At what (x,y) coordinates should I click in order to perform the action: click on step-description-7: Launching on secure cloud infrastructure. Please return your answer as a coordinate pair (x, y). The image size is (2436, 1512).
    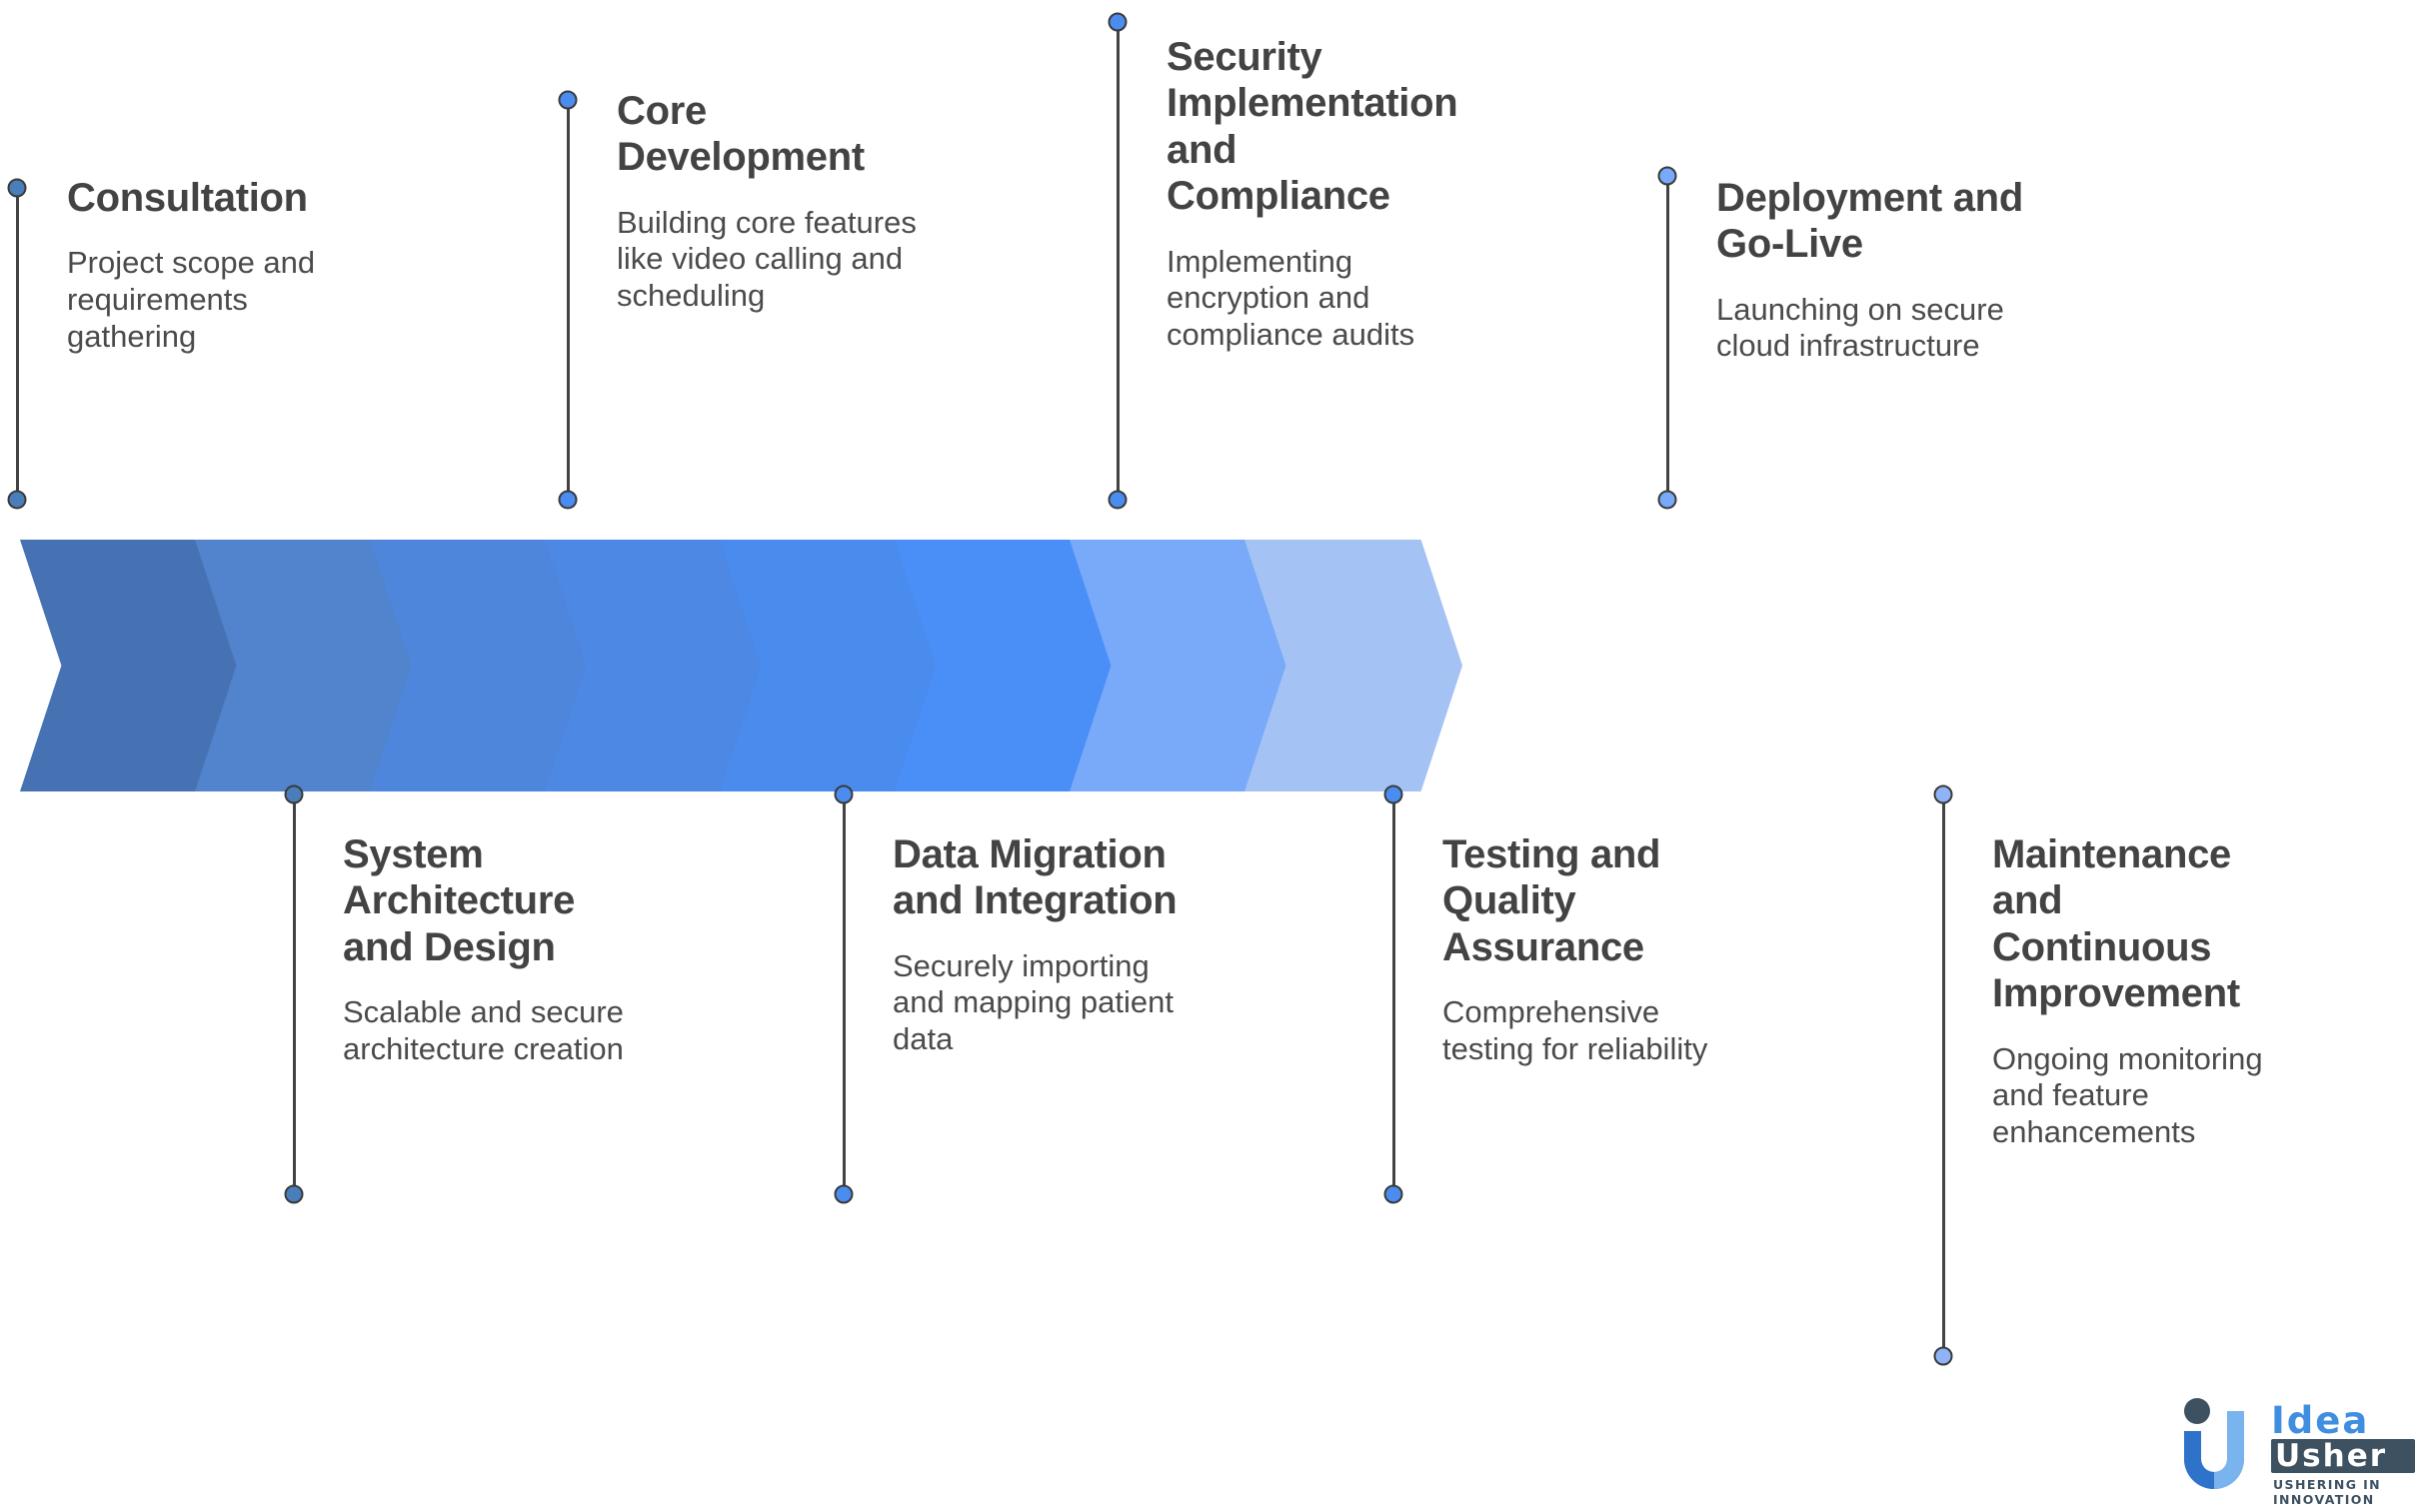
    Looking at the image, I should click on (1860, 327).